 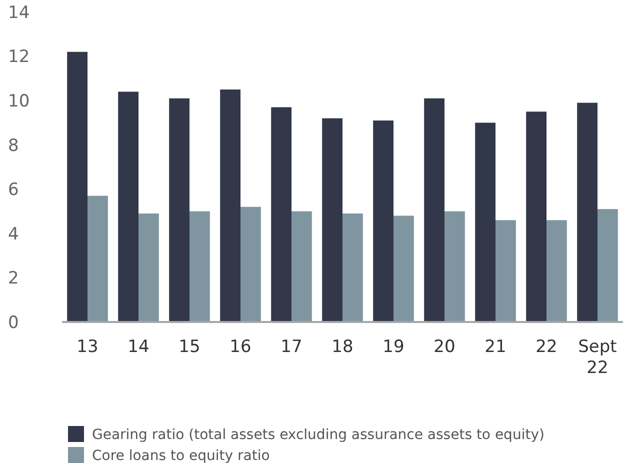 I want to click on x-tick-label: 13, so click(x=87, y=347).